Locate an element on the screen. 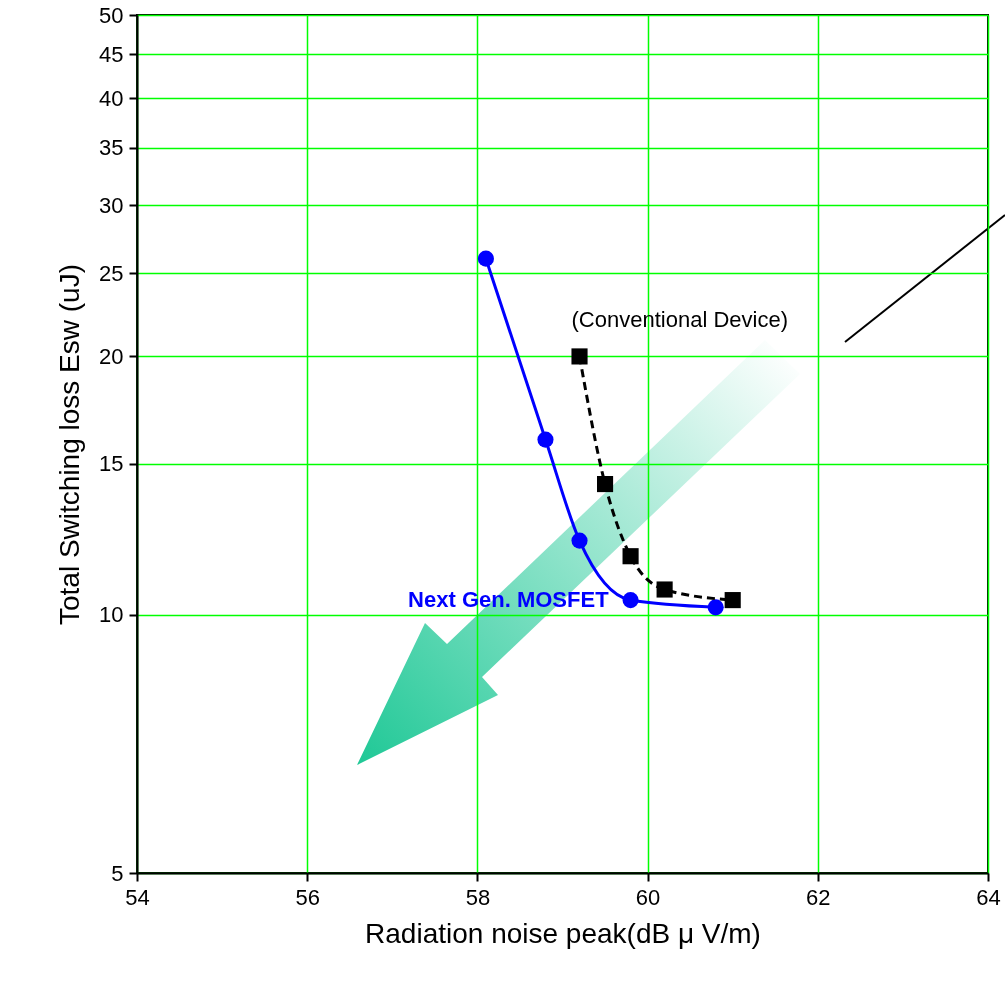  y-tick-label: 10 is located at coordinates (111, 615).